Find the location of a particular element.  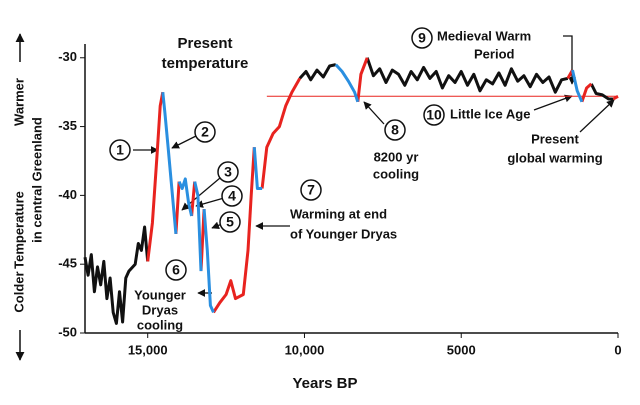

x-tick-label: 5000 is located at coordinates (461, 349).